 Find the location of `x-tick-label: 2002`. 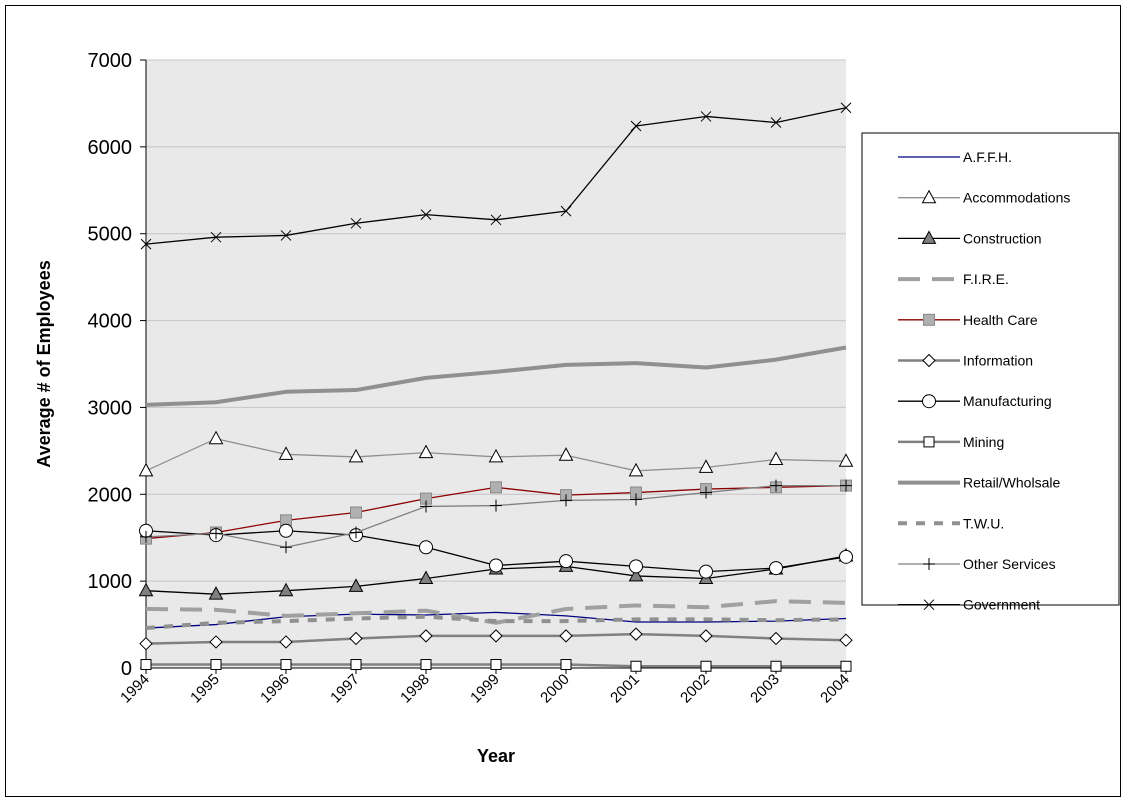

x-tick-label: 2002 is located at coordinates (695, 689).